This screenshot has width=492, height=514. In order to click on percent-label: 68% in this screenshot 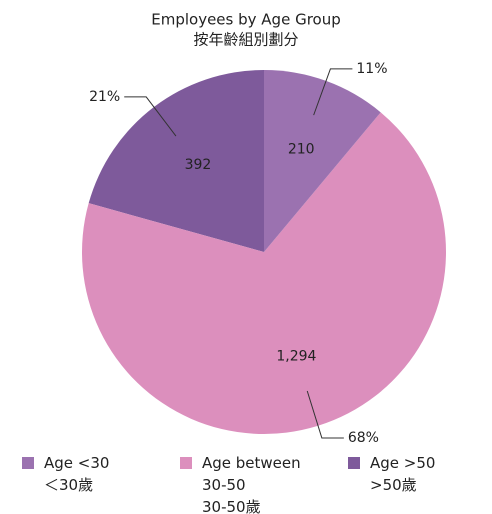, I will do `click(363, 438)`.